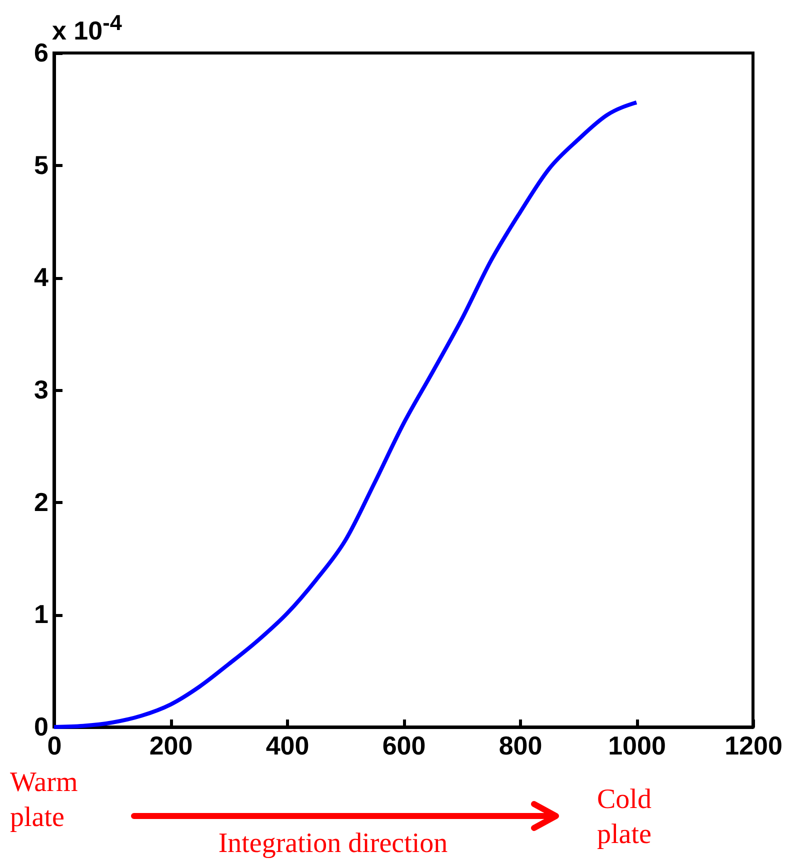 The image size is (796, 866). Describe the element at coordinates (520, 745) in the screenshot. I see `x-tick-label: 800` at that location.